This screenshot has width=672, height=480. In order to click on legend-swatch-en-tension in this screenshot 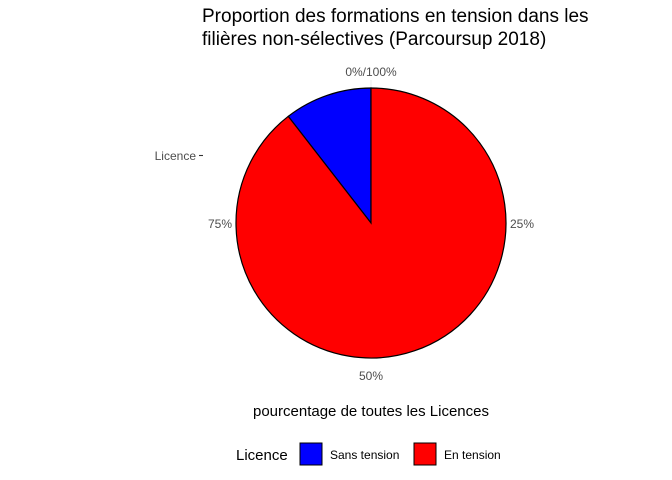, I will do `click(425, 454)`.